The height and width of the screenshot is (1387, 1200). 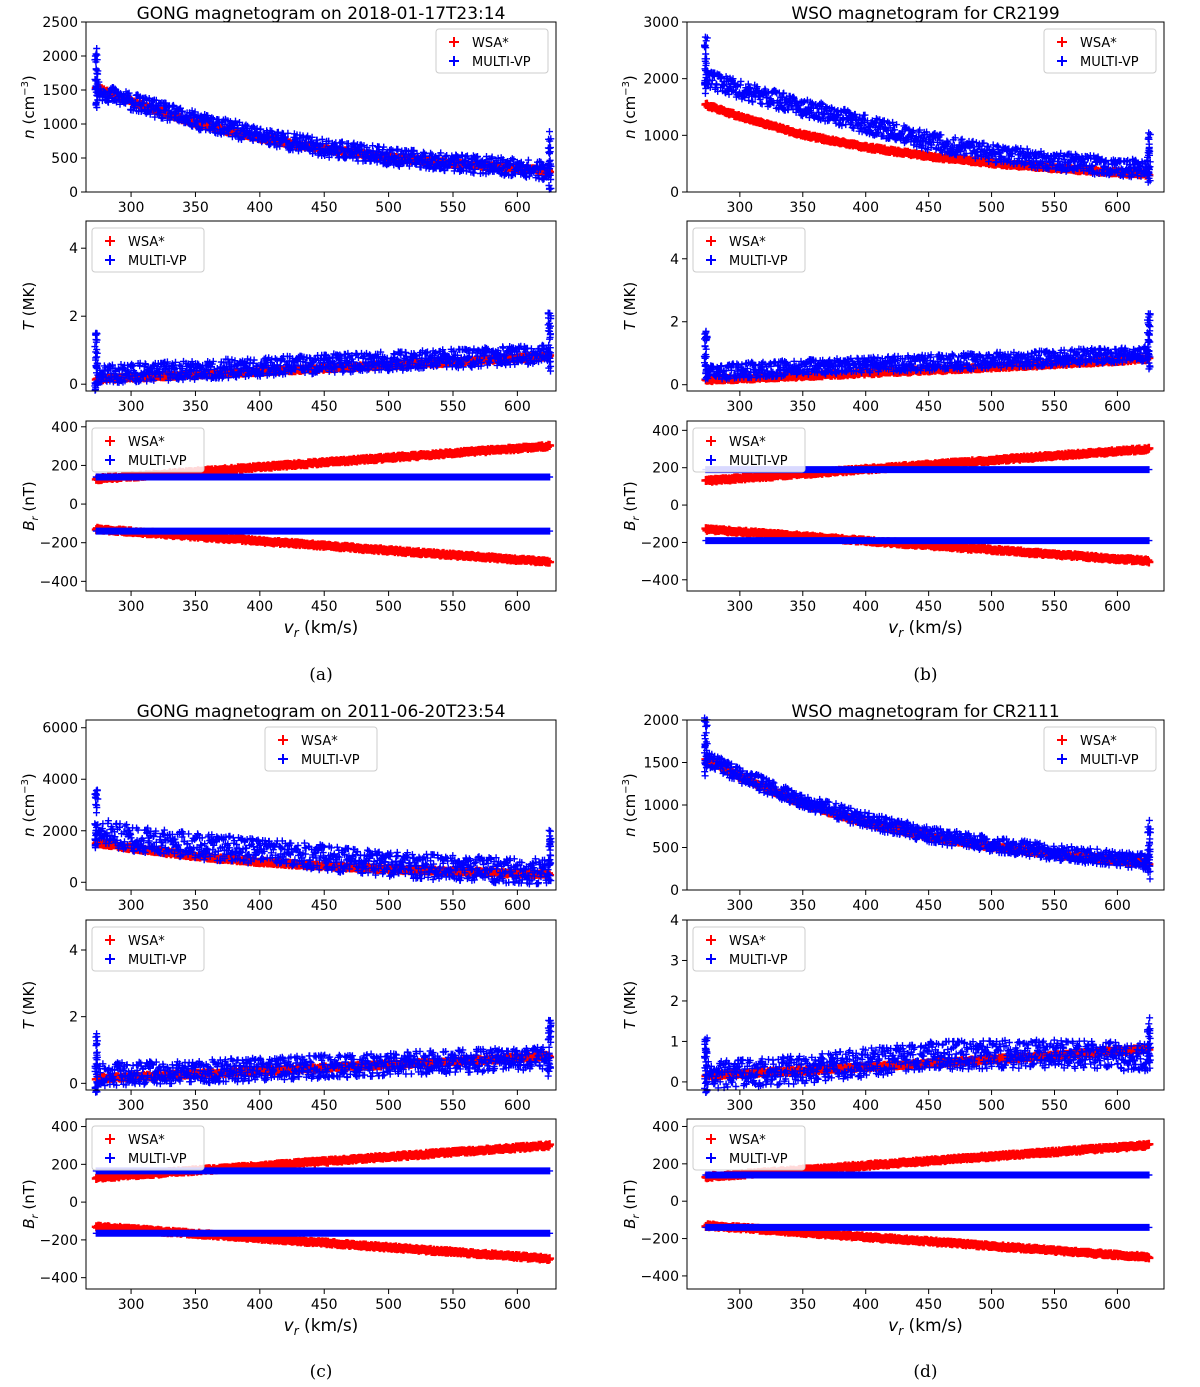 What do you see at coordinates (60, 91) in the screenshot?
I see `y-tick-label: 1500` at bounding box center [60, 91].